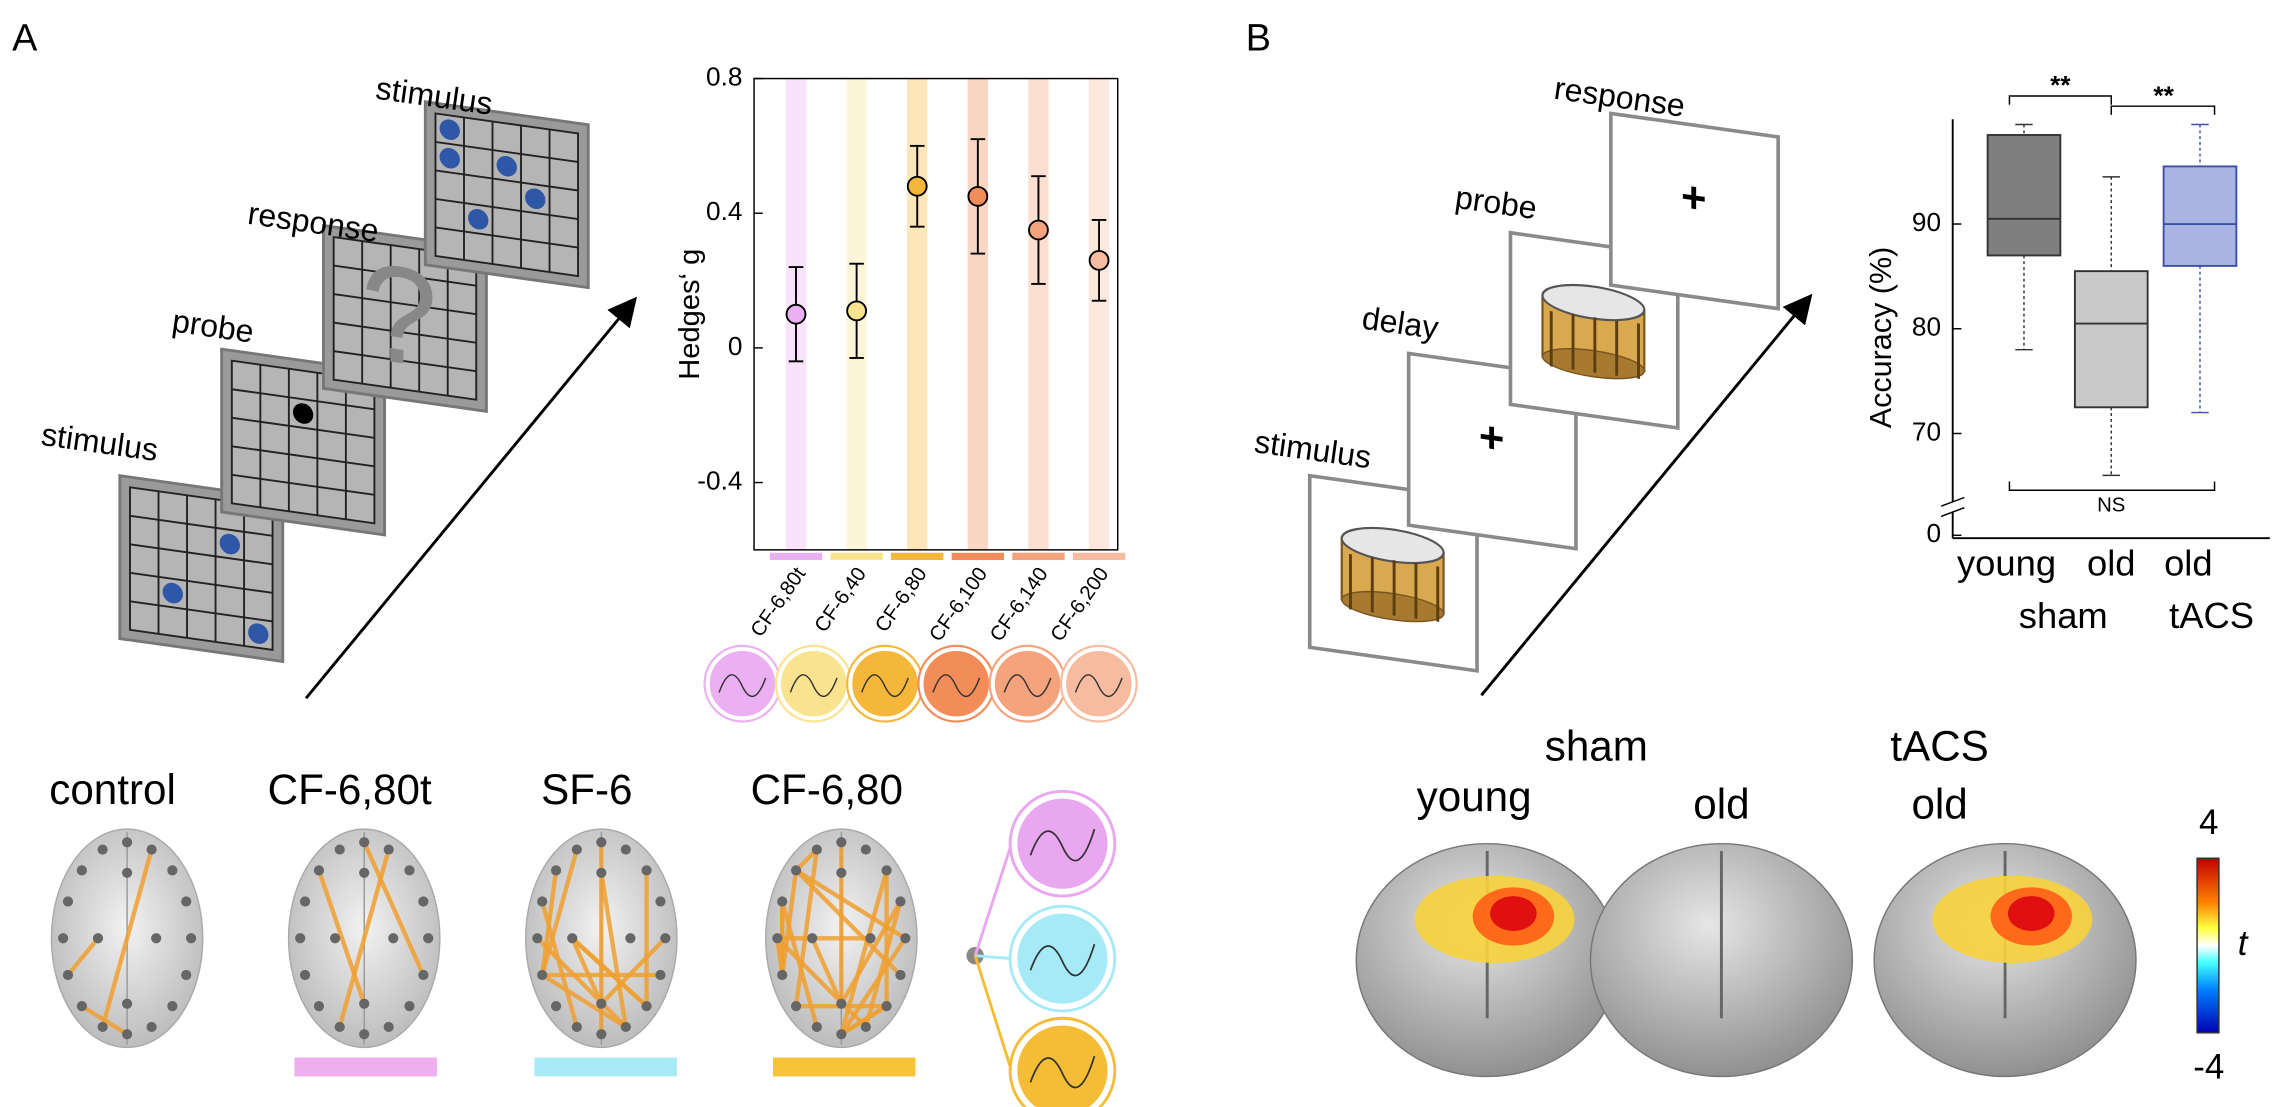  What do you see at coordinates (2111, 339) in the screenshot?
I see `box` at bounding box center [2111, 339].